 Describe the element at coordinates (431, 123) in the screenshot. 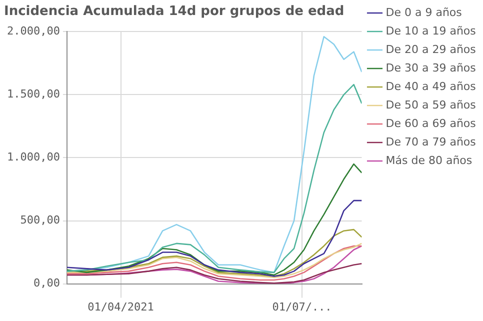

I see `legend-label: De 60 a 69 años` at that location.